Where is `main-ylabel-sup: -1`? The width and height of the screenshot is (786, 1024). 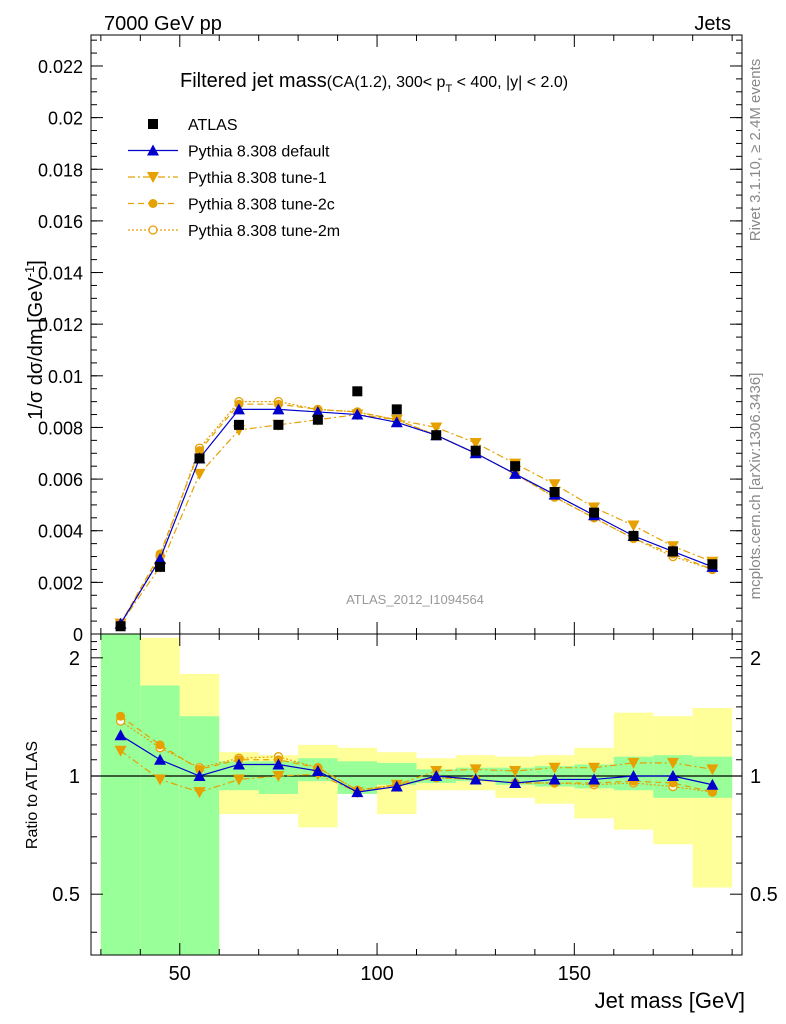
main-ylabel-sup: -1 is located at coordinates (29, 272).